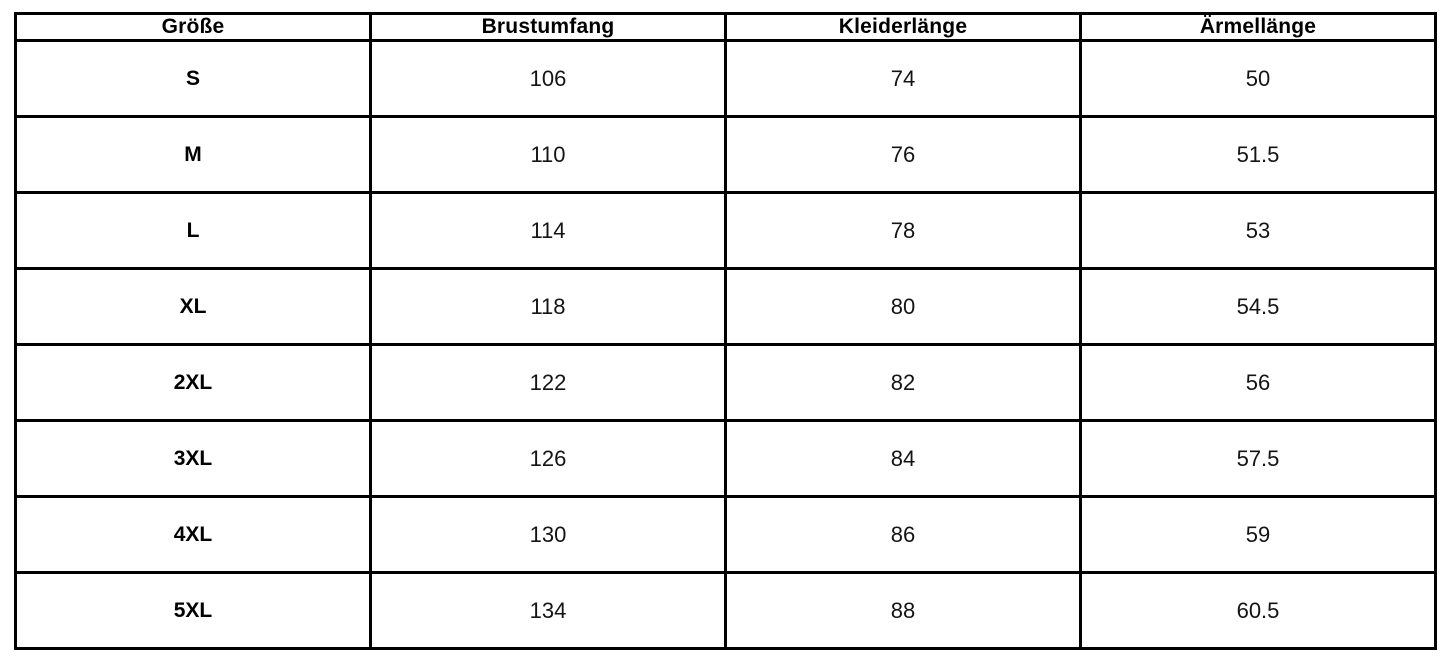 This screenshot has height=658, width=1445. Describe the element at coordinates (1258, 154) in the screenshot. I see `measurement-cell: 51.5` at that location.